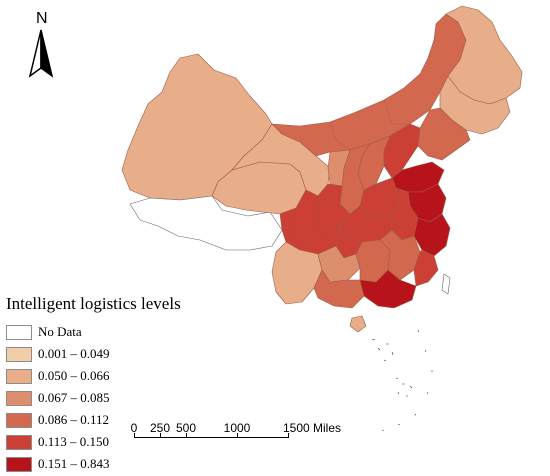  What do you see at coordinates (211, 437) in the screenshot?
I see `scale-line` at bounding box center [211, 437].